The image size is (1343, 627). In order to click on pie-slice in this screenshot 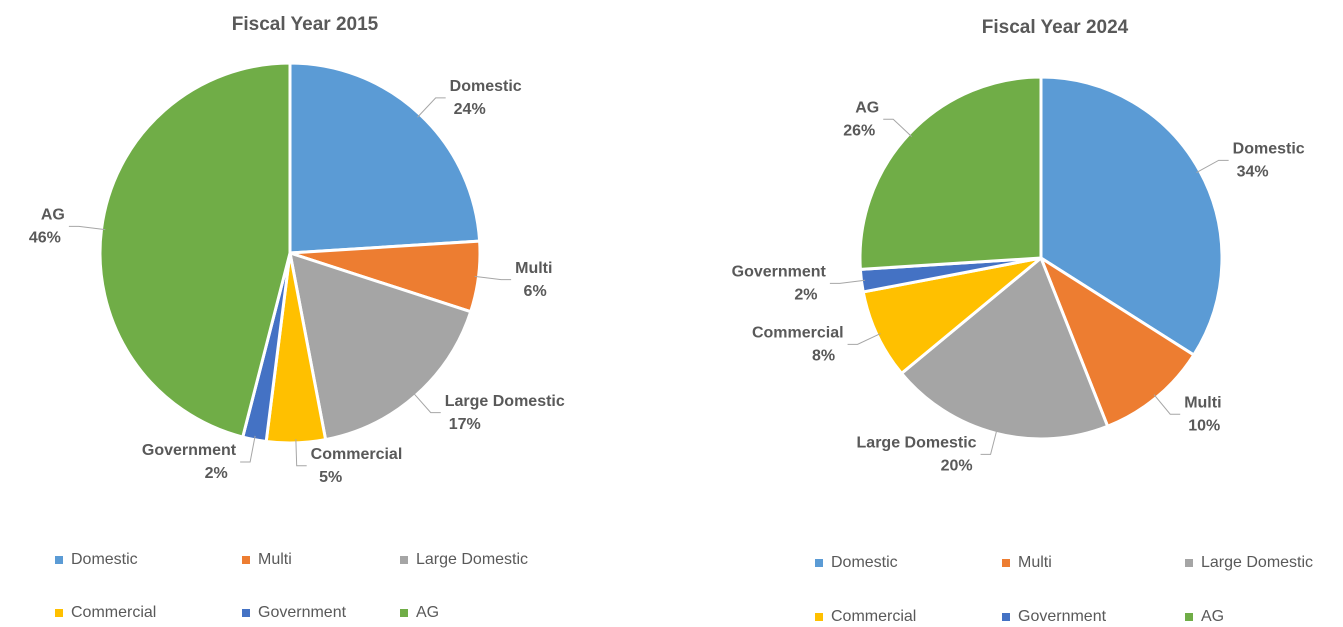, I will do `click(950, 173)`.